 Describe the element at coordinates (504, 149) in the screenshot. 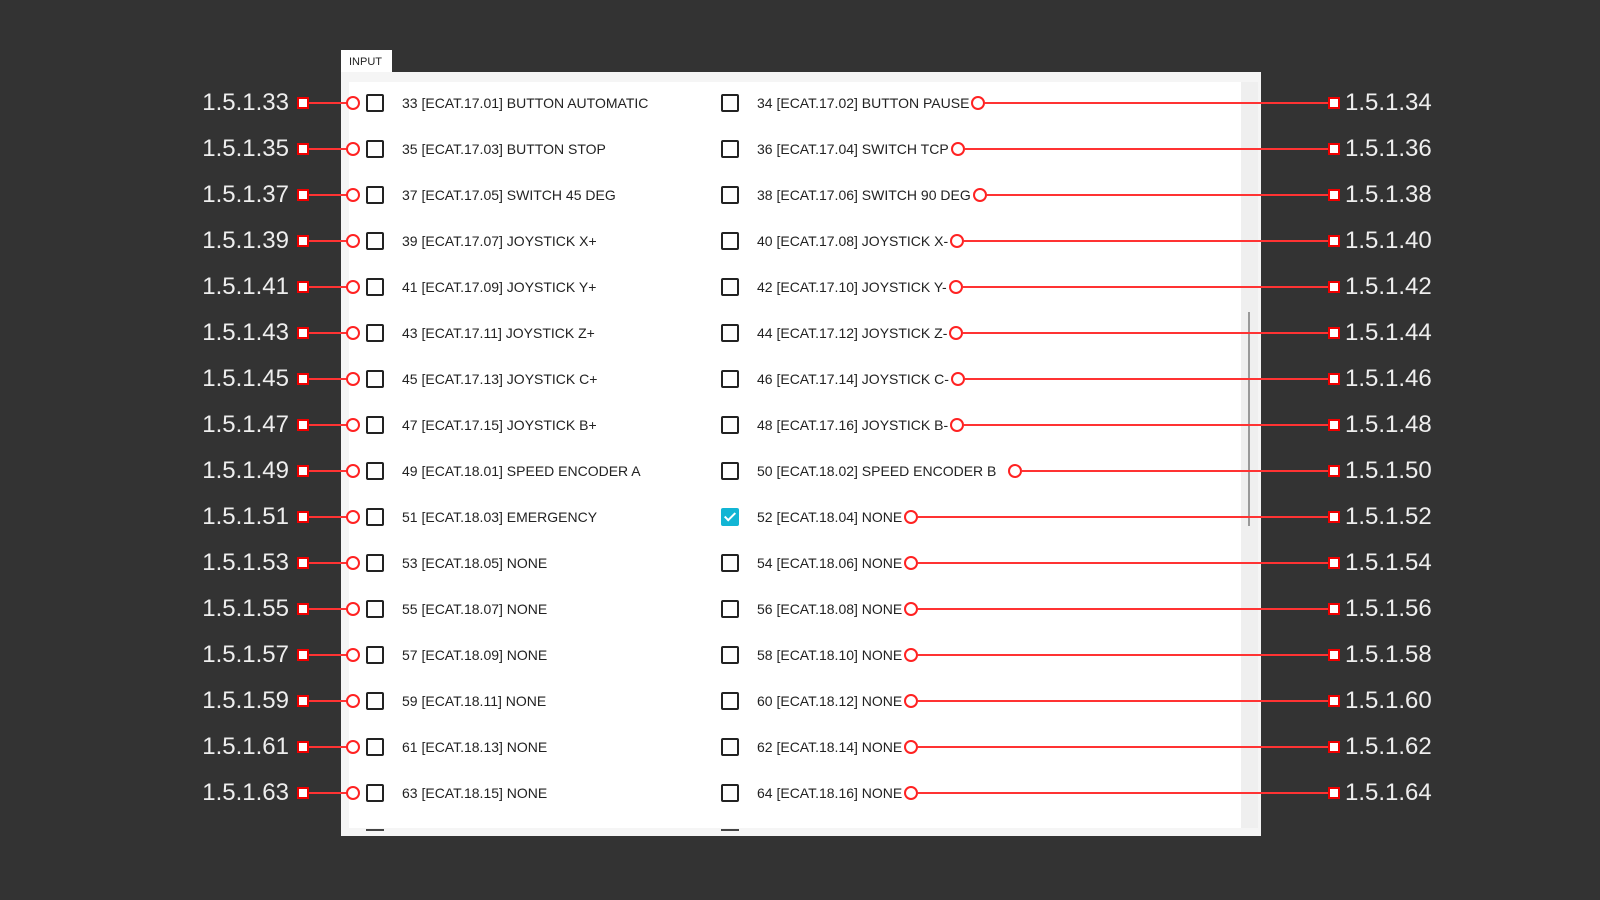

I see `left-input-label: 35 [ECAT.17.03] BUTTON STOP` at that location.